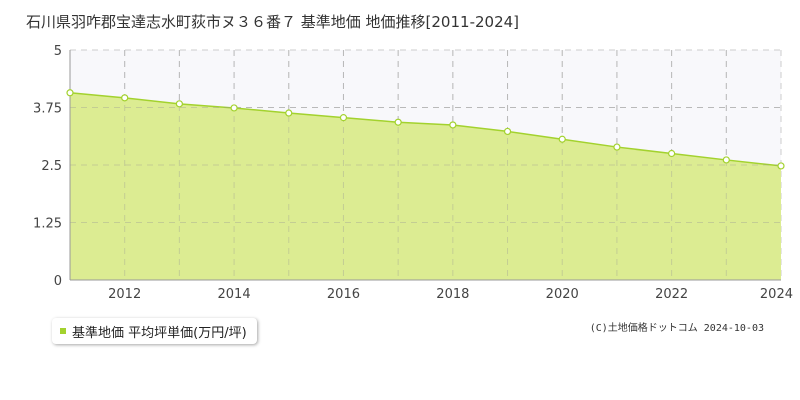 This screenshot has width=800, height=400. What do you see at coordinates (51, 166) in the screenshot?
I see `y-tick-label: 2.5` at bounding box center [51, 166].